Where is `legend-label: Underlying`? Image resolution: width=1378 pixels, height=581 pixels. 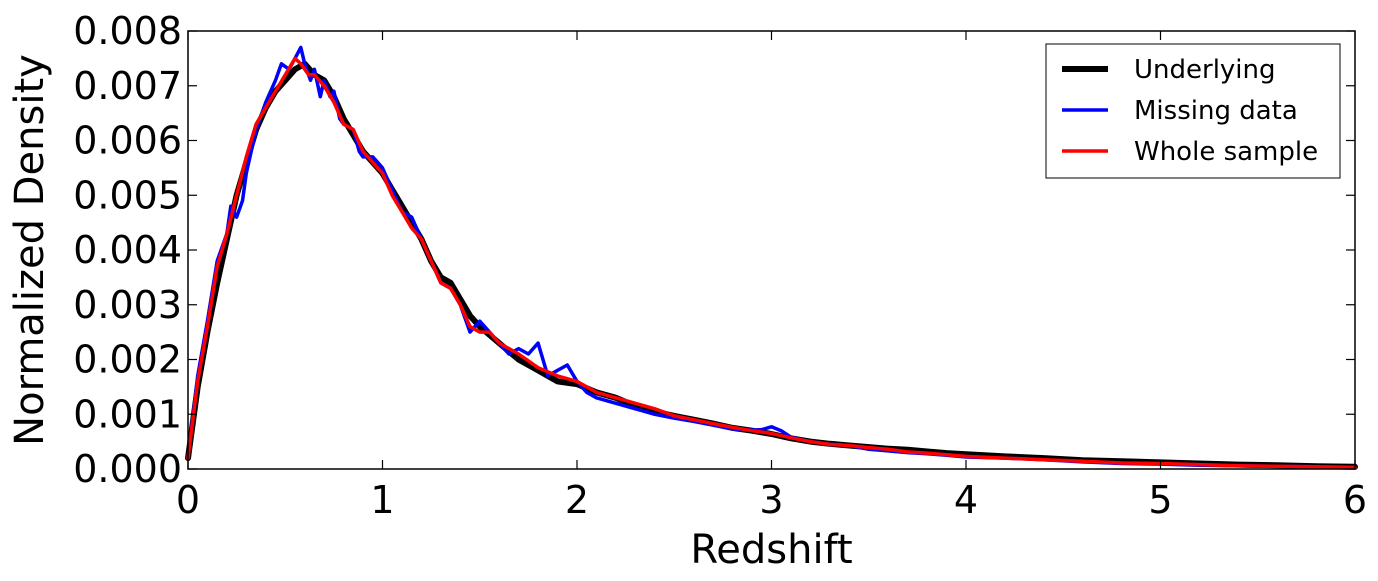
legend-label: Underlying is located at coordinates (1205, 70).